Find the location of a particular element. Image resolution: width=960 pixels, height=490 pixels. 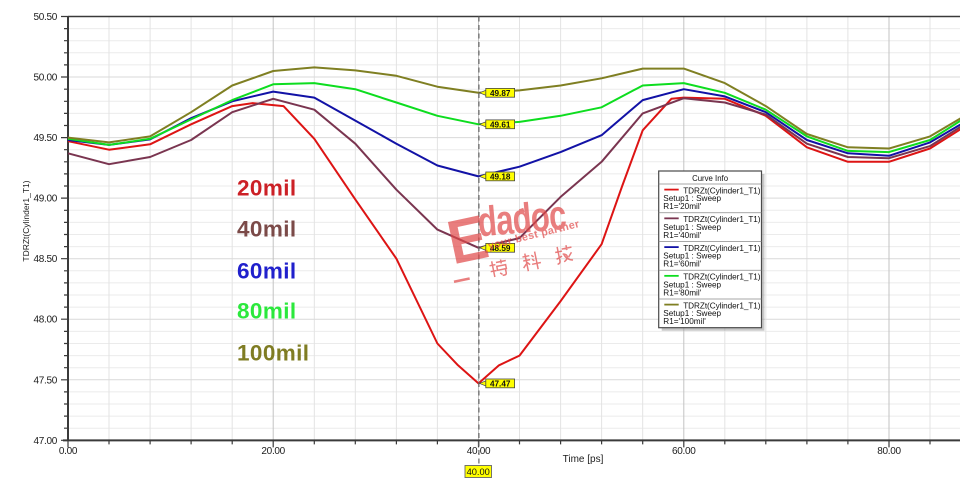

svg-text: 47.50 is located at coordinates (45, 380).